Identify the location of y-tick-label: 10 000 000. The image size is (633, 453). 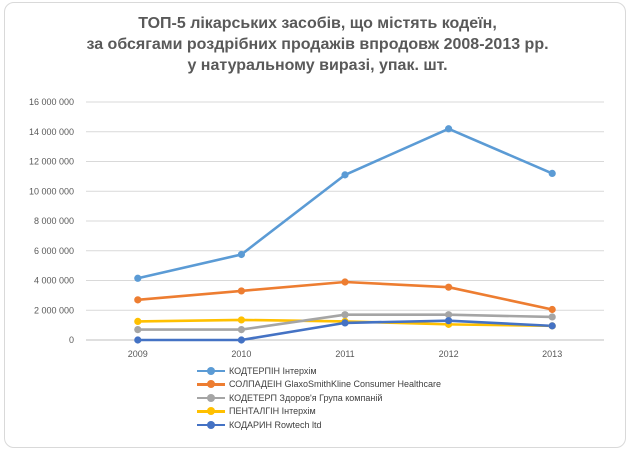
(51, 191).